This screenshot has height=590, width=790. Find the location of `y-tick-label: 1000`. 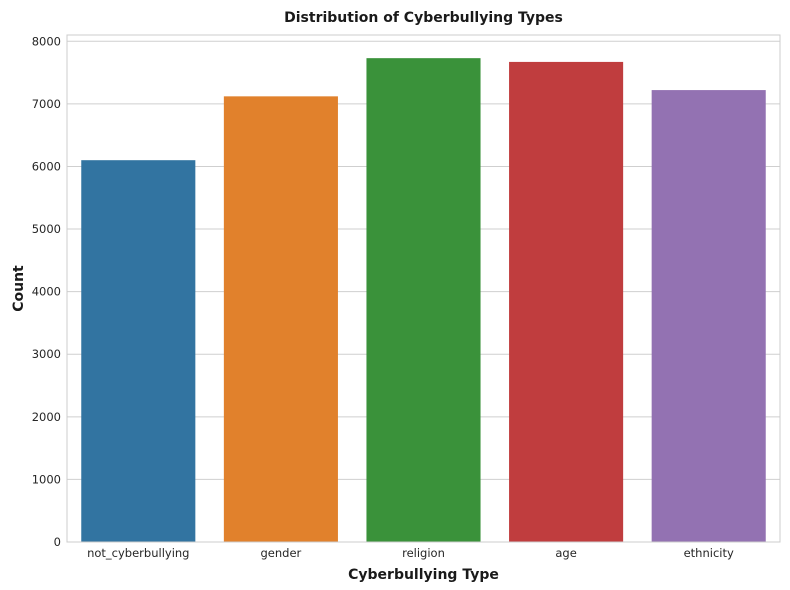

y-tick-label: 1000 is located at coordinates (46, 479).